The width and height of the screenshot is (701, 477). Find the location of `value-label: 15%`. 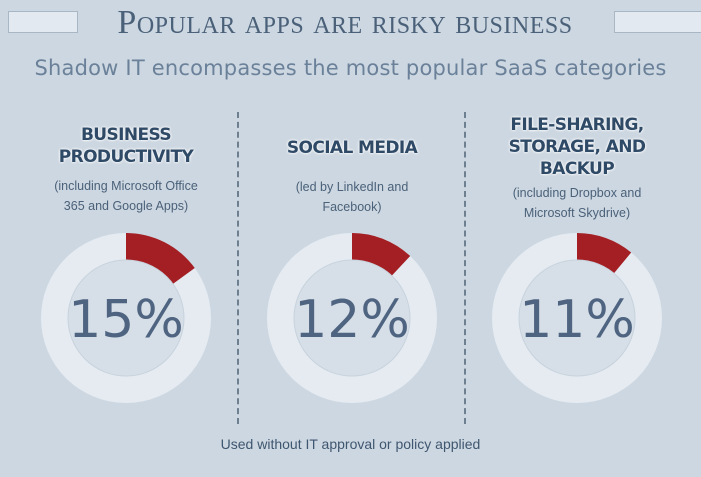

value-label: 15% is located at coordinates (126, 320).